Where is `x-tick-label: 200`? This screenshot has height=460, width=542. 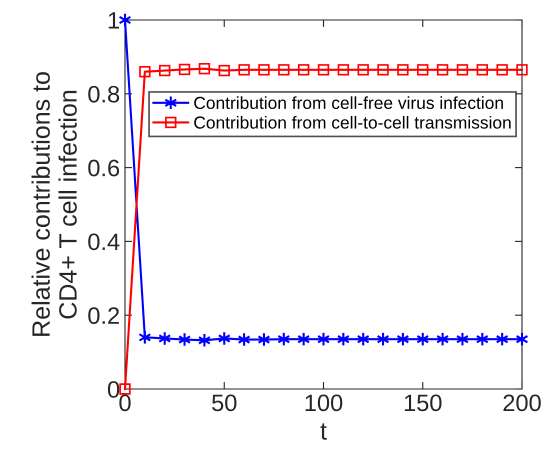 x-tick-label: 200 is located at coordinates (522, 403).